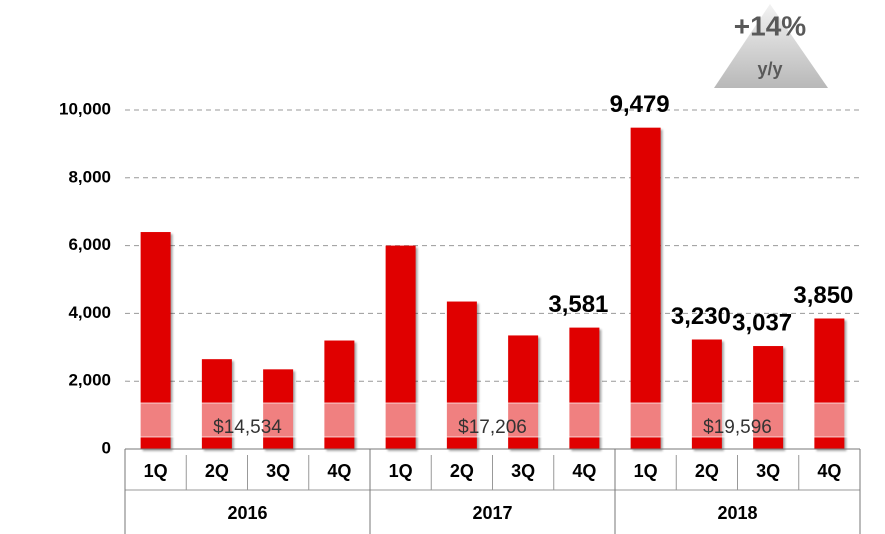 Image resolution: width=885 pixels, height=534 pixels. I want to click on value-label: 9,479, so click(640, 104).